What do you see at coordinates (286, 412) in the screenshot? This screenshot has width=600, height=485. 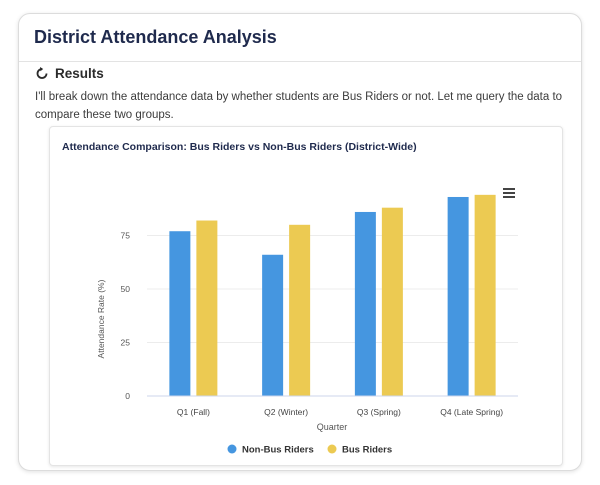 I see `x-tick-label: Q2 (Winter)` at bounding box center [286, 412].